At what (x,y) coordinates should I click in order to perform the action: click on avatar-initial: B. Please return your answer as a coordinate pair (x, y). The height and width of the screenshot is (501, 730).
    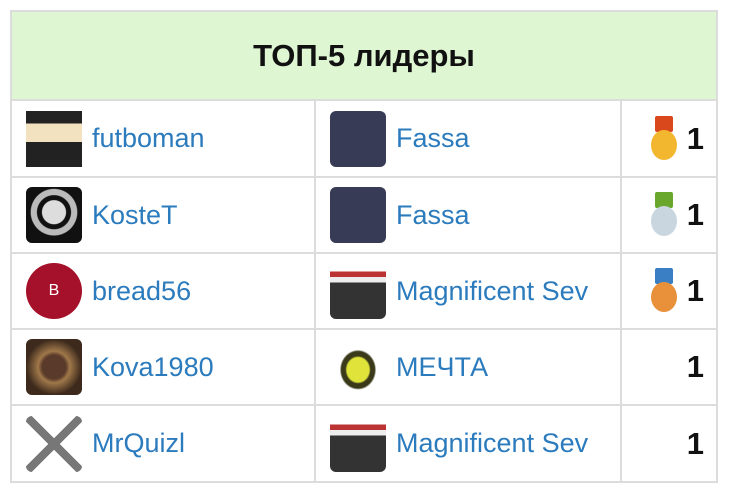
    Looking at the image, I should click on (54, 290).